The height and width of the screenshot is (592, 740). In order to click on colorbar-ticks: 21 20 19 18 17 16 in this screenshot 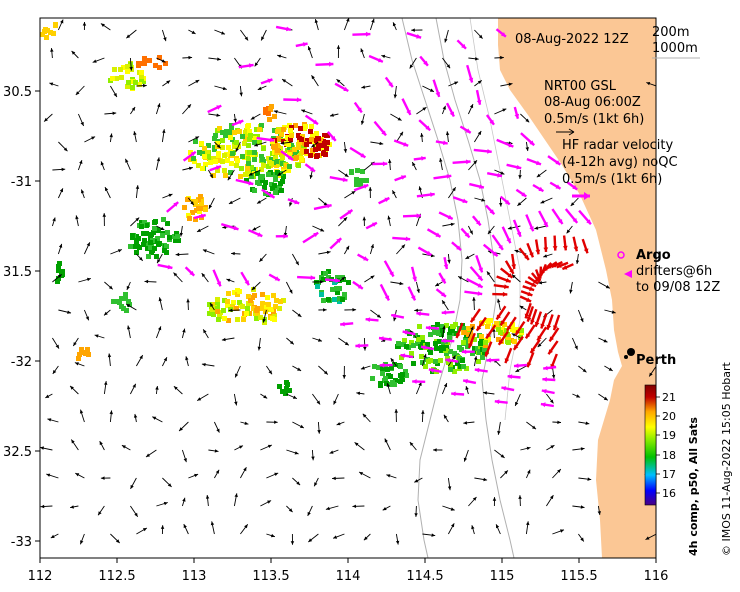, I will do `click(666, 445)`.